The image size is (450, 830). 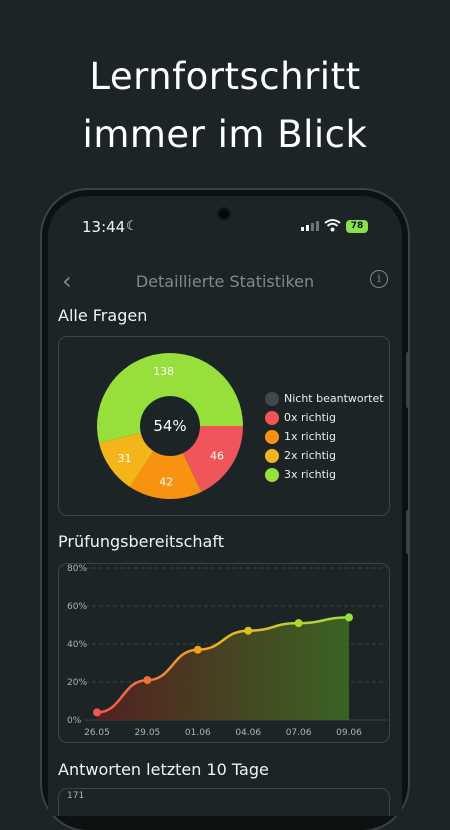 What do you see at coordinates (224, 214) in the screenshot?
I see `camera-cutout` at bounding box center [224, 214].